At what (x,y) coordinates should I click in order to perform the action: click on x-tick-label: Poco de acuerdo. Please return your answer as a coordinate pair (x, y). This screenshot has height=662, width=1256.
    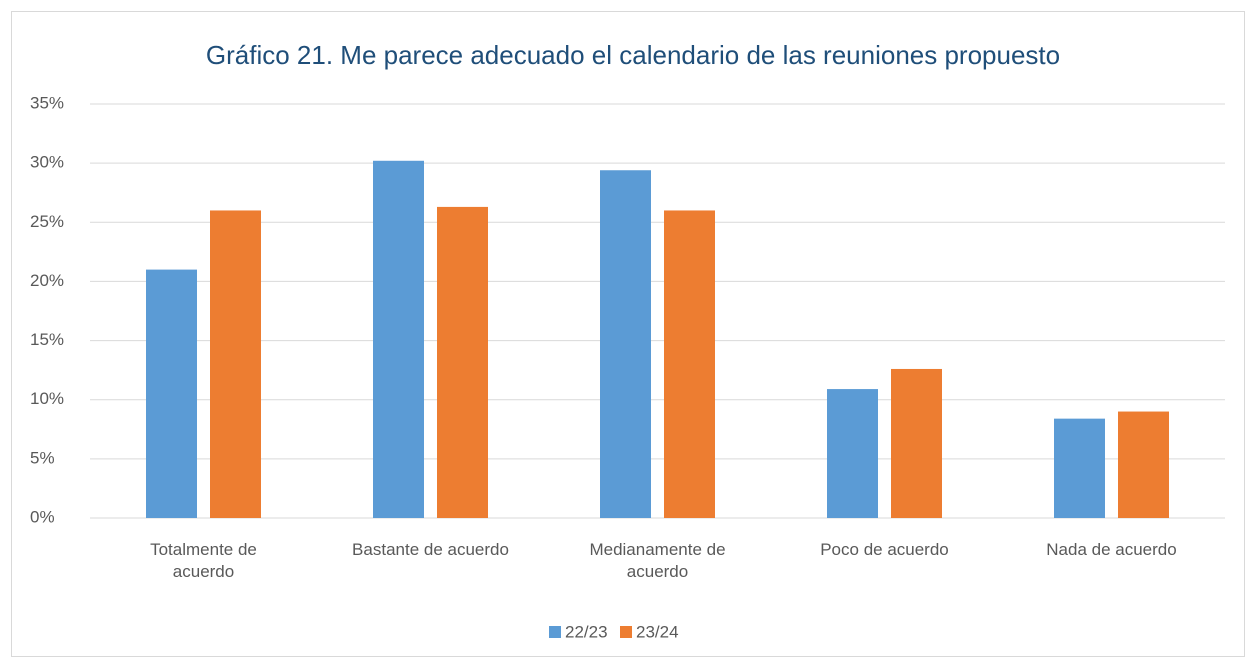
    Looking at the image, I should click on (884, 549).